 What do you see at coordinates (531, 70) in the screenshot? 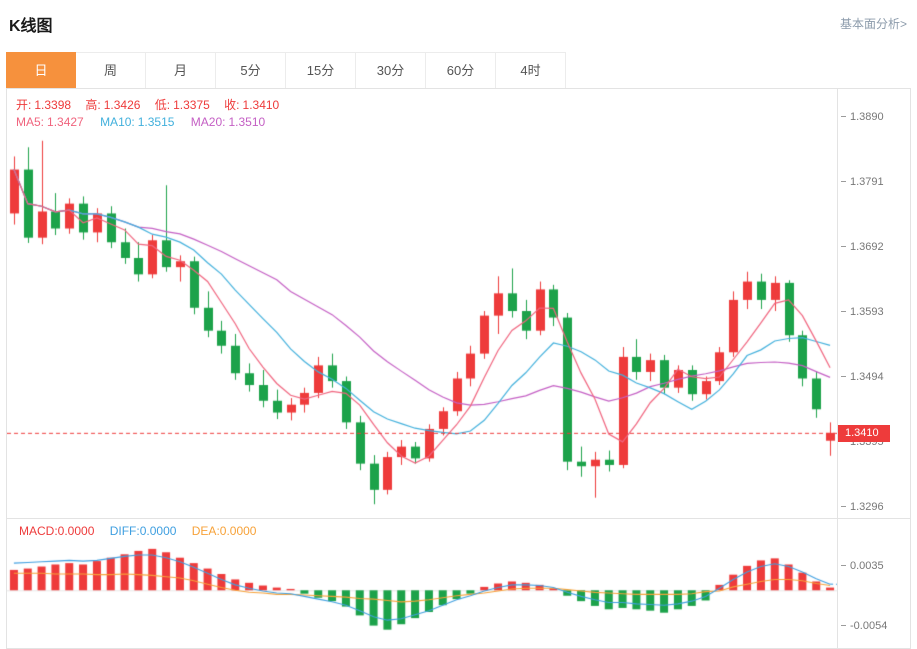
I see `tab-4hour: 4时` at bounding box center [531, 70].